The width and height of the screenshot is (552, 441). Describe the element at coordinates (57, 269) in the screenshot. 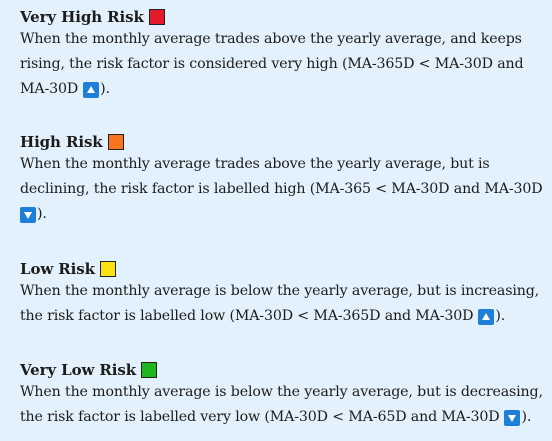

I see `low-risk-title: Low Risk` at that location.